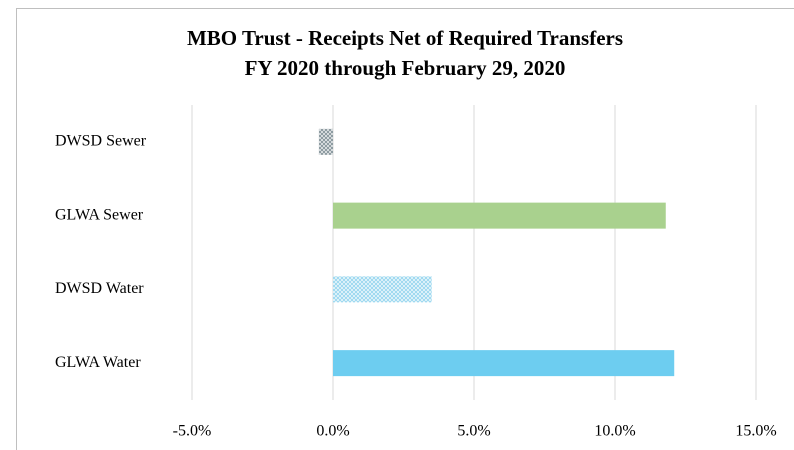  What do you see at coordinates (755, 431) in the screenshot?
I see `x-tick-label: 15.0%` at bounding box center [755, 431].